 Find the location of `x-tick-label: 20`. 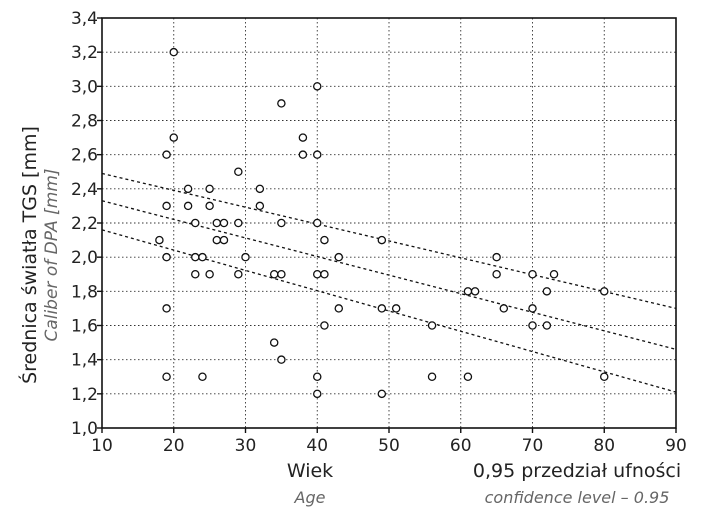

x-tick-label: 20 is located at coordinates (174, 446).